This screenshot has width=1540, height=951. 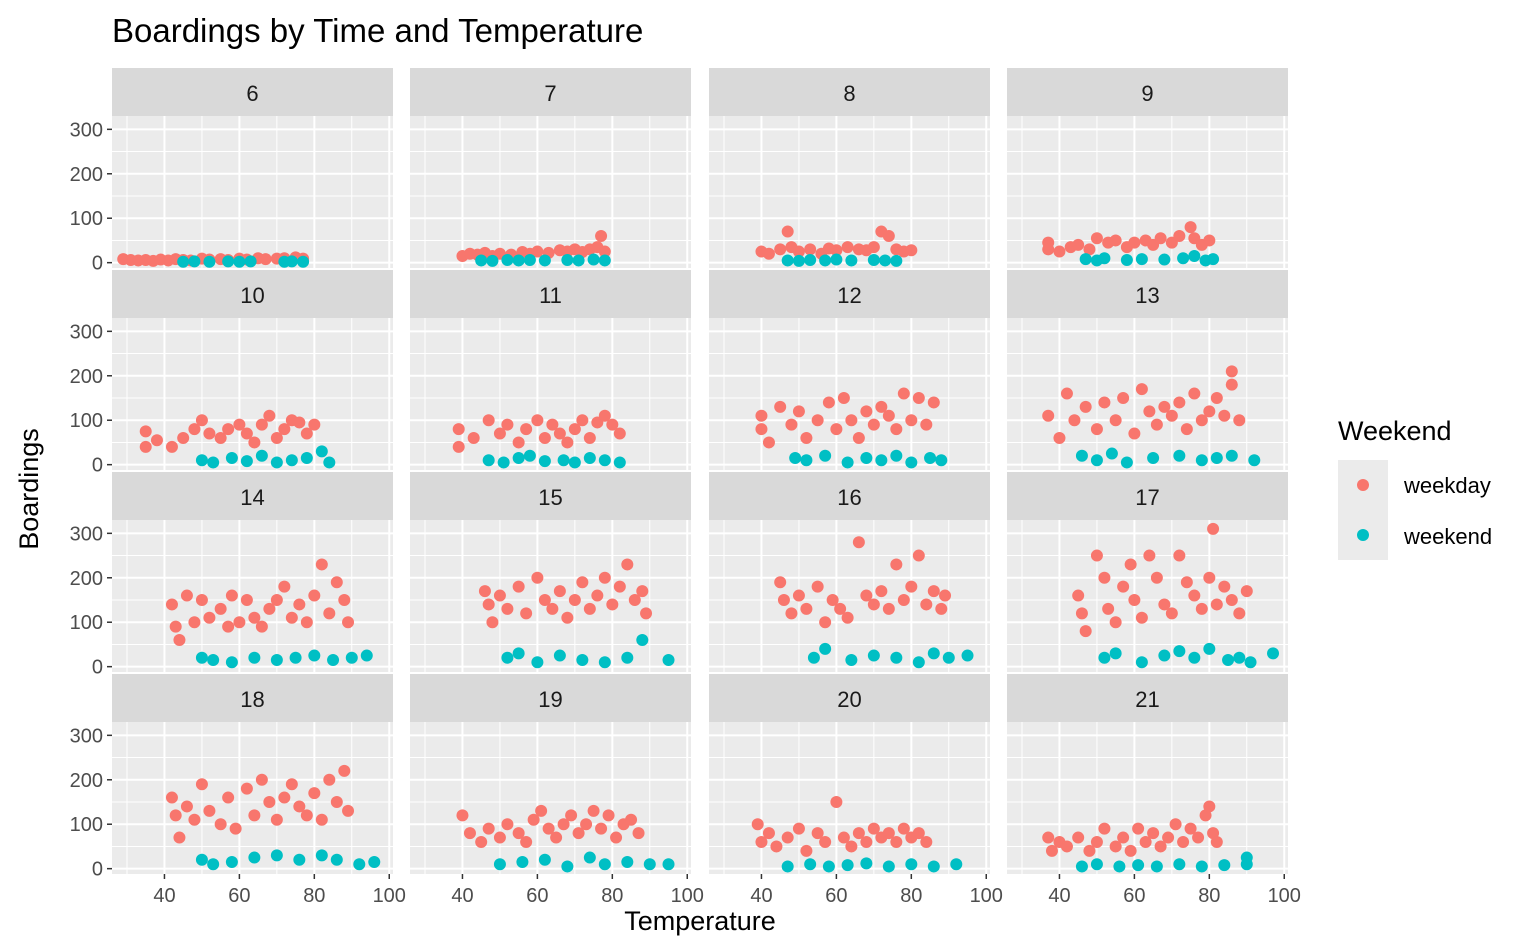 I want to click on x-tick-label: 60, so click(x=239, y=896).